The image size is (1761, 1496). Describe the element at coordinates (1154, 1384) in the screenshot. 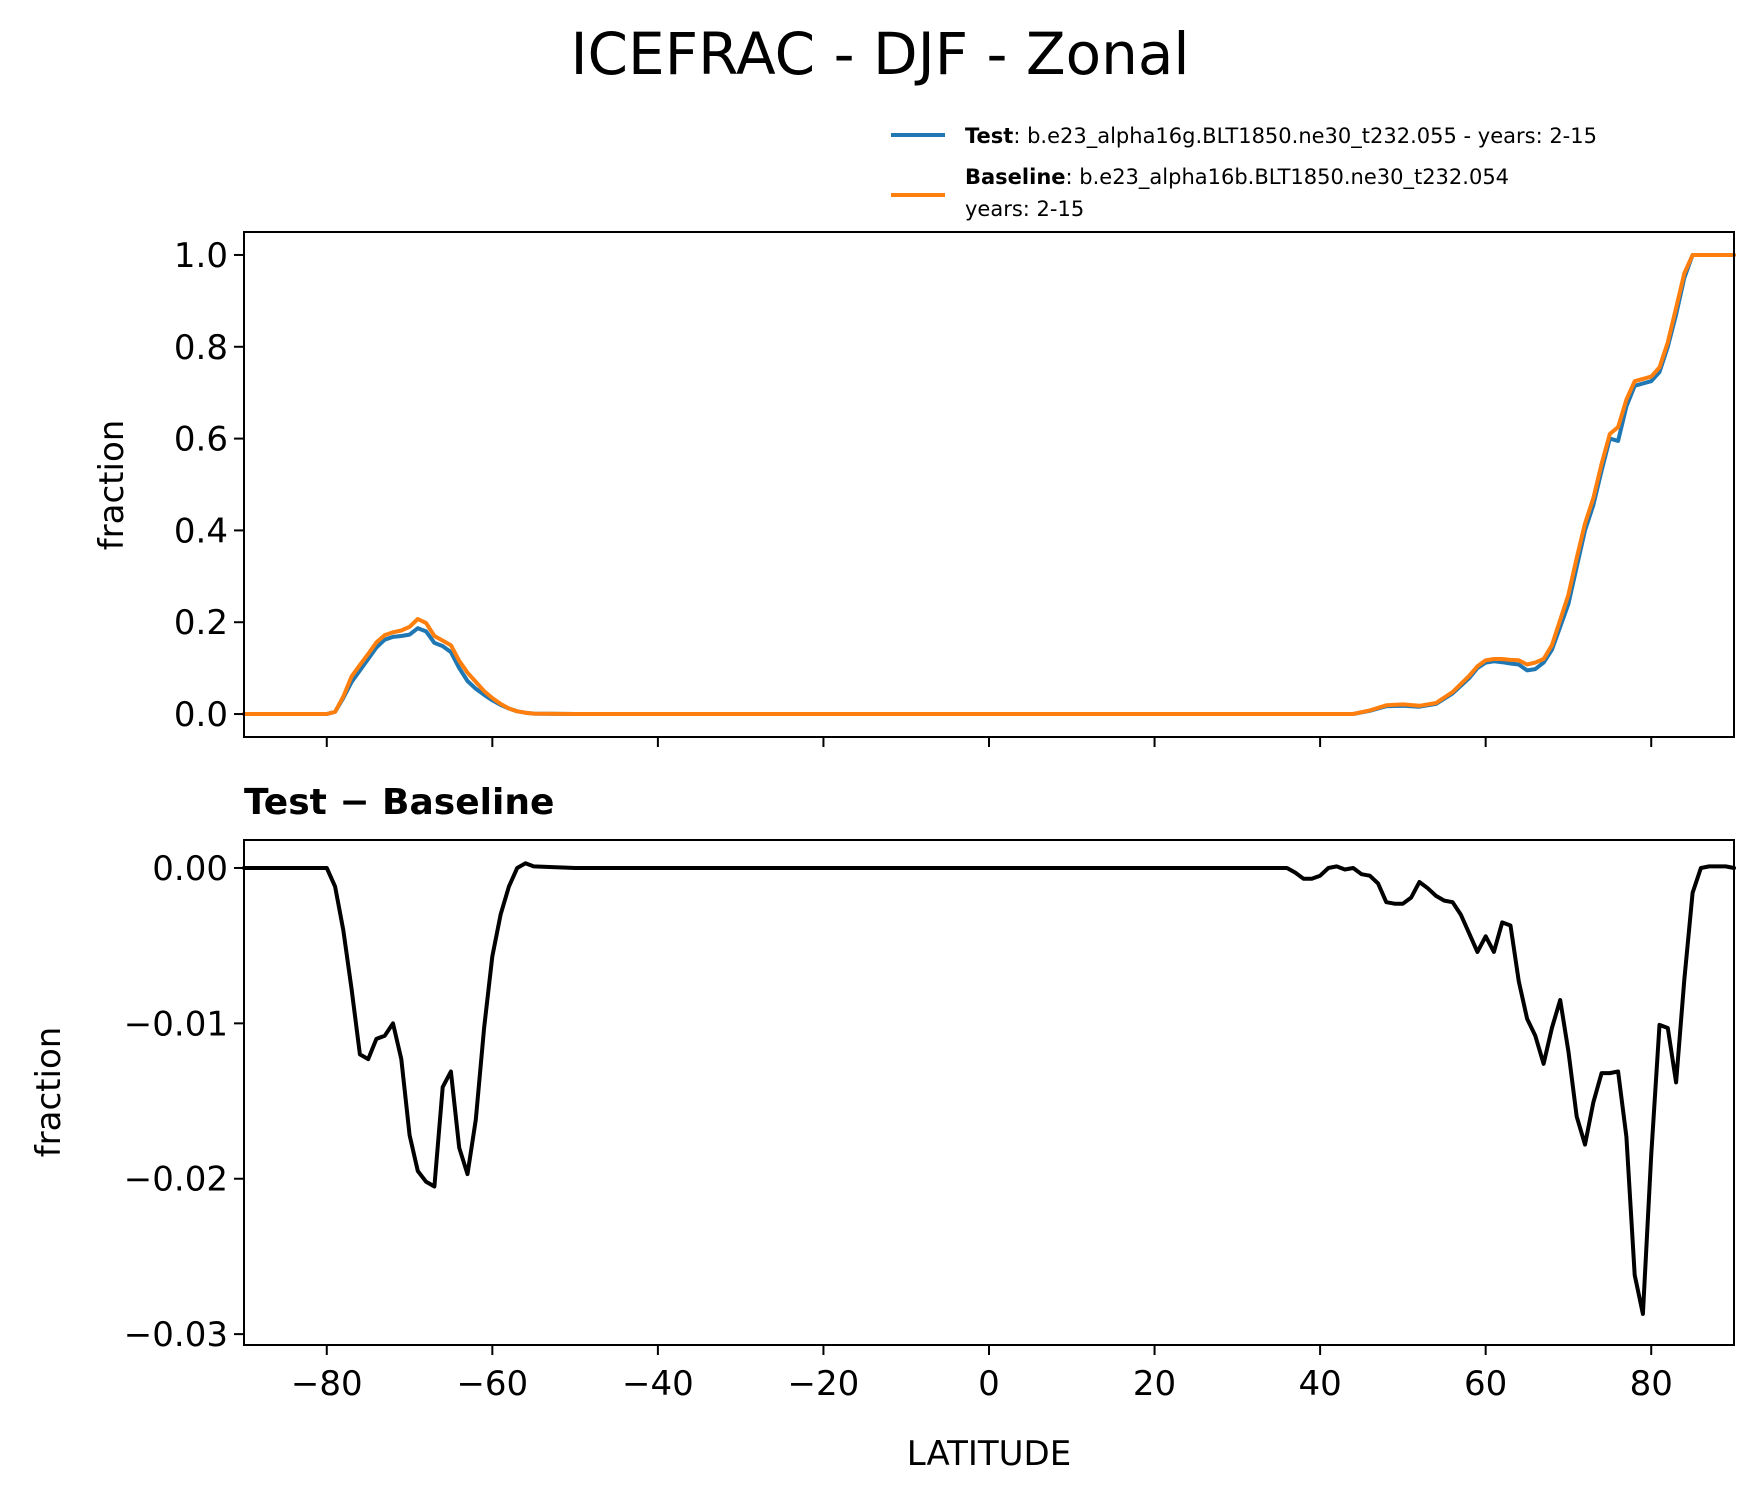

I see `bottom-x-tick-label: 20` at that location.